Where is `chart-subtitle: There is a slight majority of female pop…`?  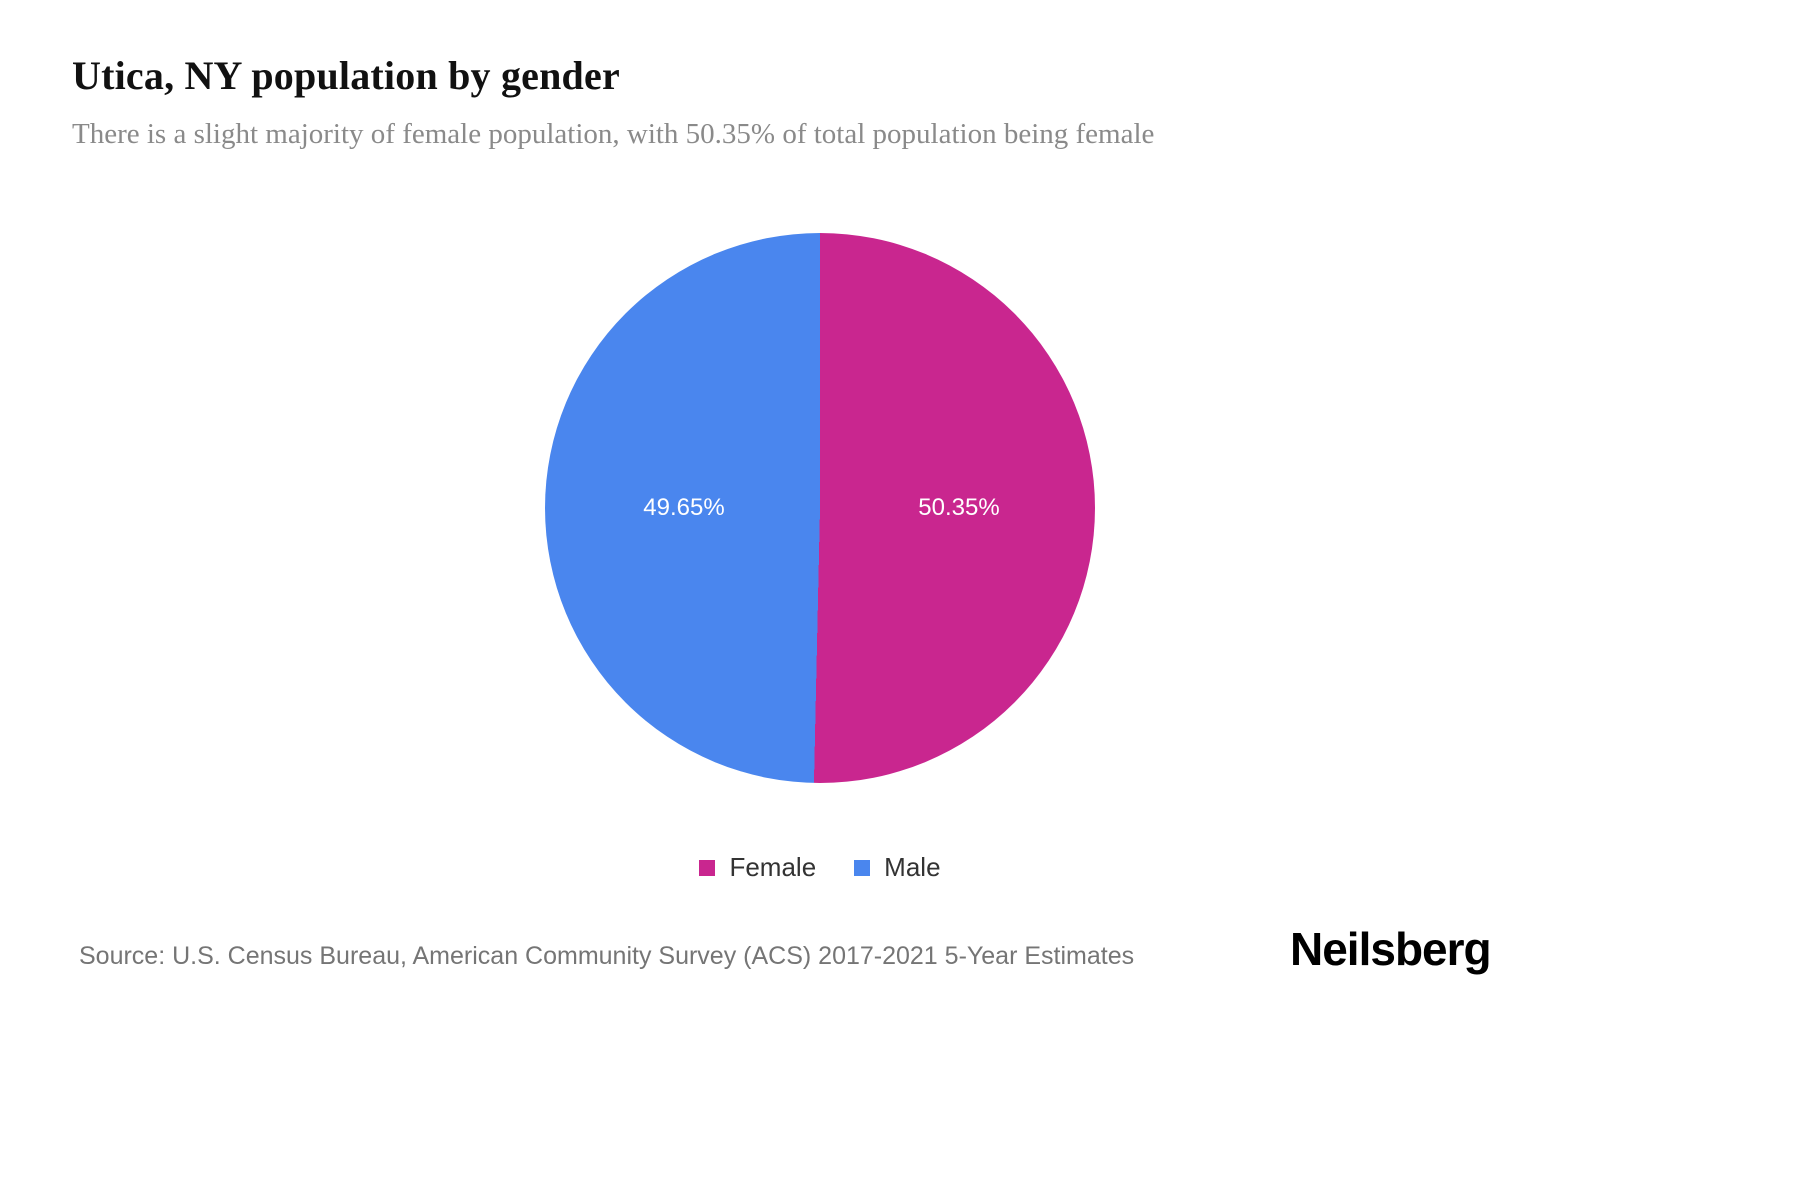 chart-subtitle: There is a slight majority of female pop… is located at coordinates (613, 134).